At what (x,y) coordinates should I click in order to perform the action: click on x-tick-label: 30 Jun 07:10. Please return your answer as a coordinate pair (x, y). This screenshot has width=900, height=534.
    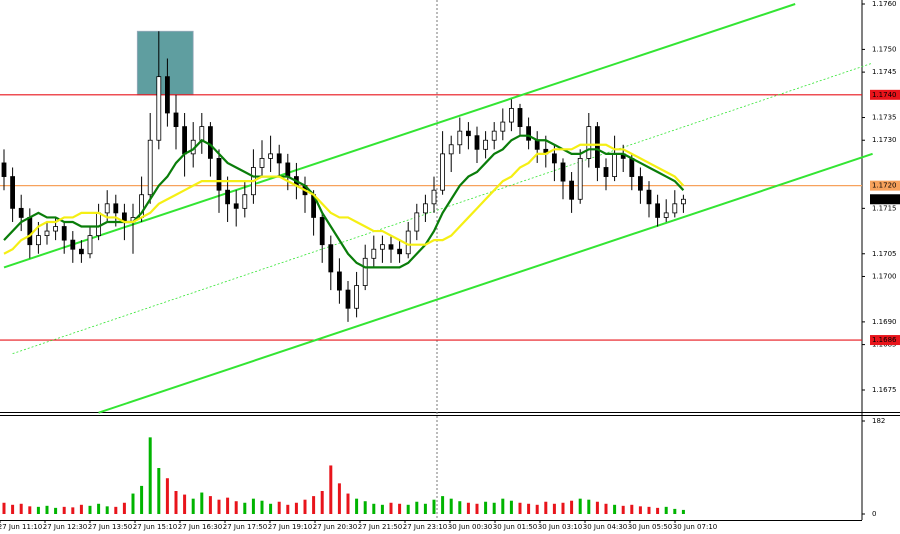
    Looking at the image, I should click on (695, 527).